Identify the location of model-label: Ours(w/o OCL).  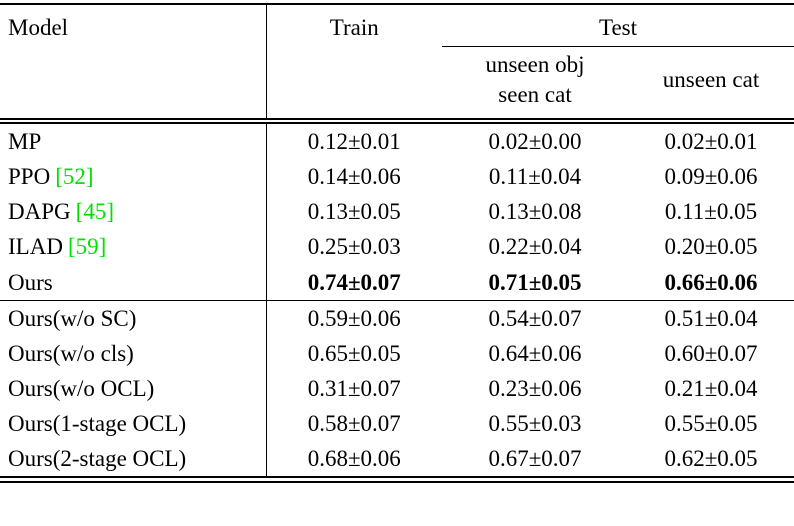
(81, 388).